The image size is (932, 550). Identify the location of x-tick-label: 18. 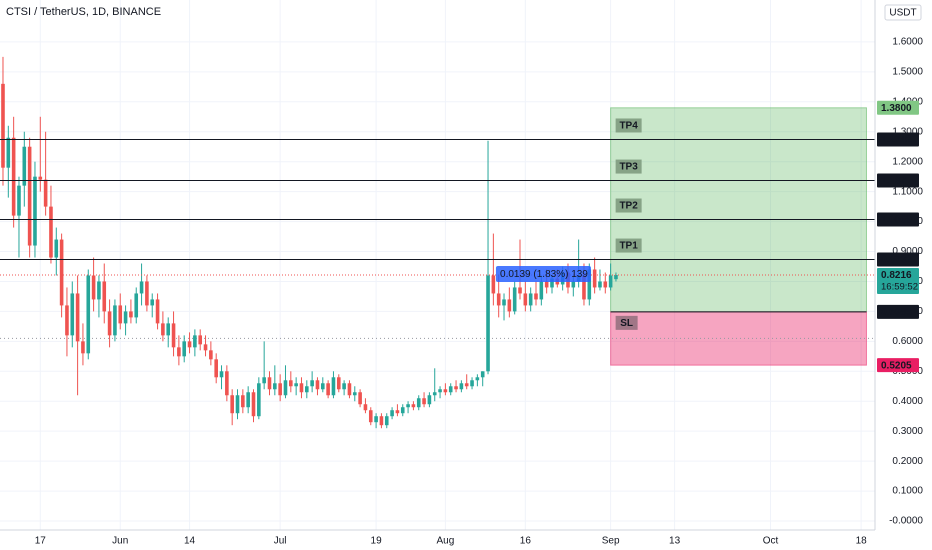
(862, 541).